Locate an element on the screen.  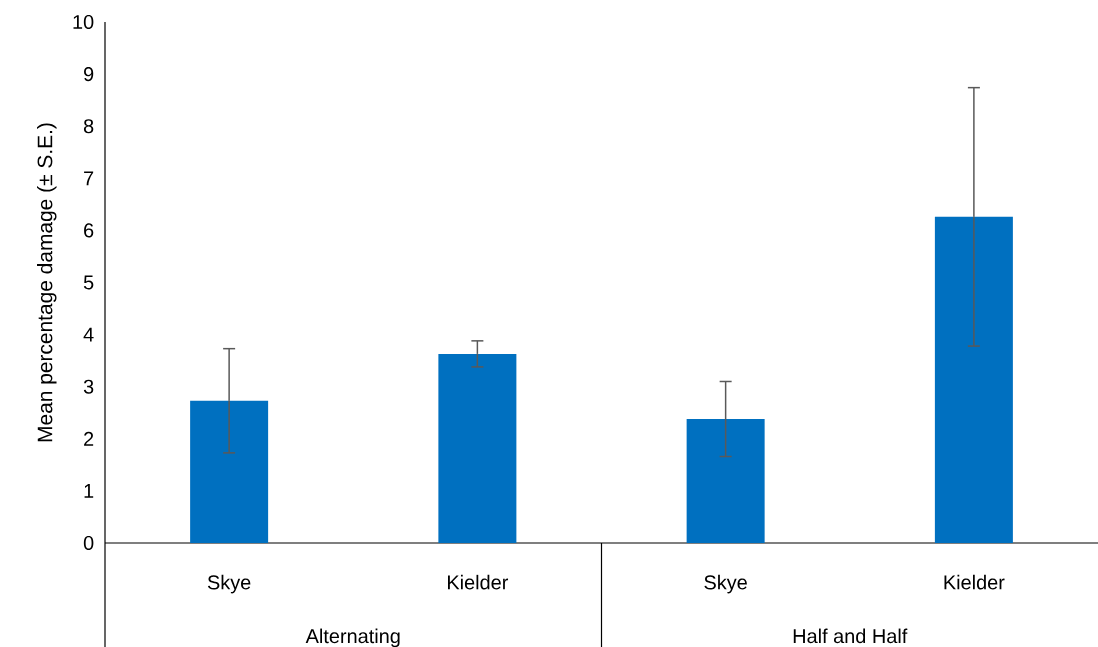
y-axis-title: Mean percentage damage (± S.E.) is located at coordinates (47, 282).